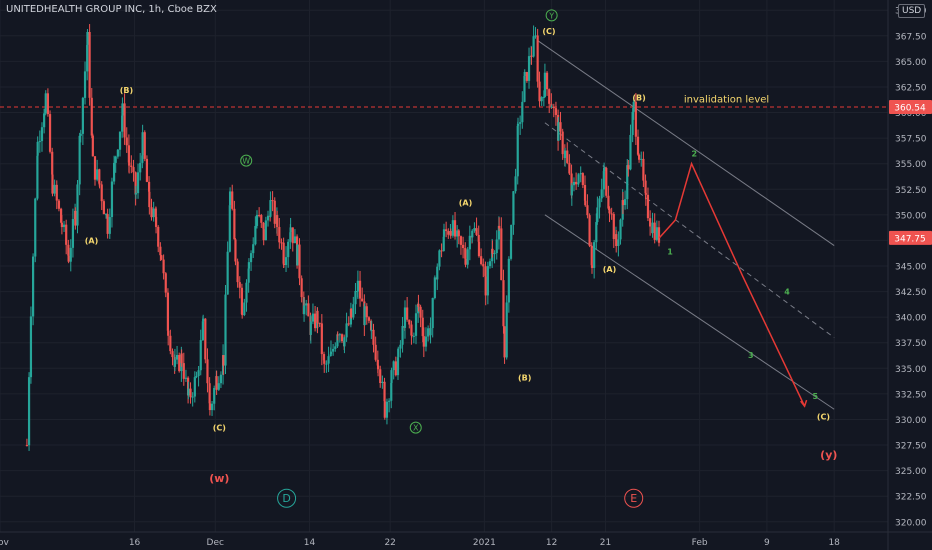 This screenshot has height=550, width=932. I want to click on y-tick-label: 355.00, so click(911, 165).